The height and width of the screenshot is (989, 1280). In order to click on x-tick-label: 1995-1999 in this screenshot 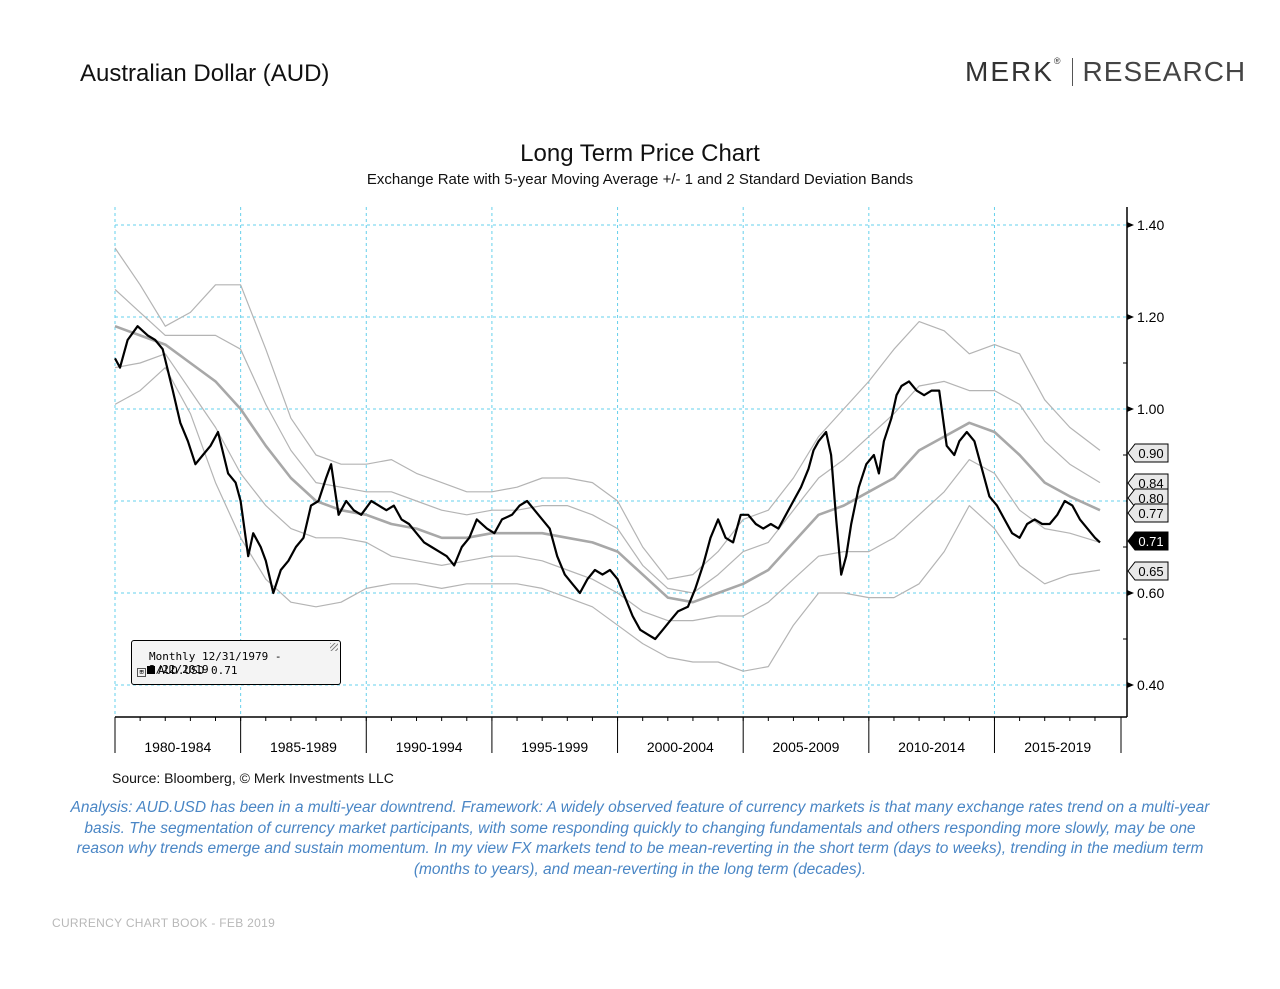, I will do `click(554, 747)`.